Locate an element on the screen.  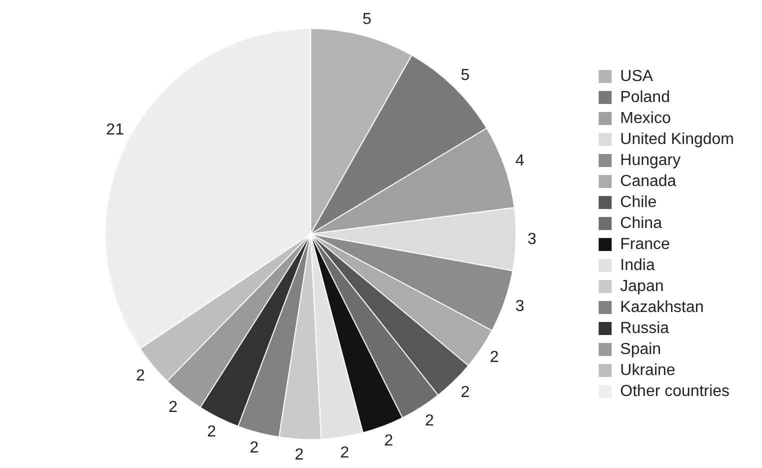
legend-label: Kazakhstan is located at coordinates (662, 307).